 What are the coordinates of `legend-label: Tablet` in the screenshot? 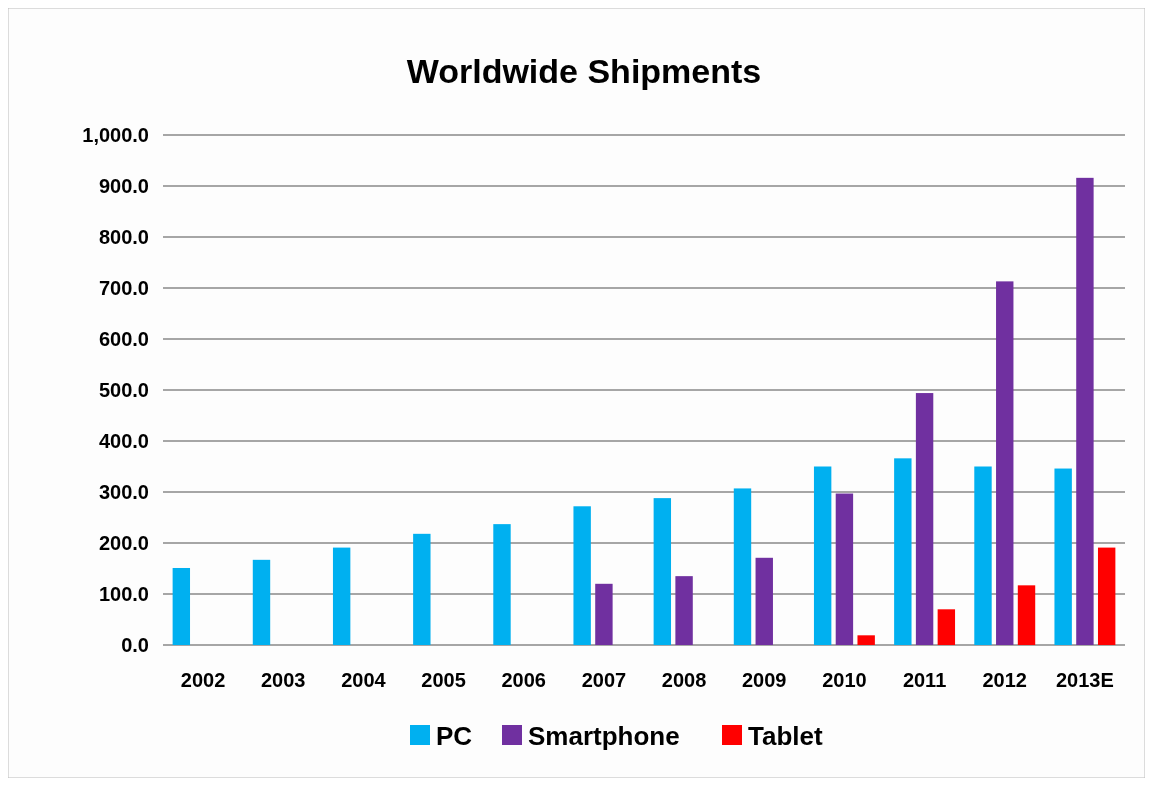 It's located at (785, 736).